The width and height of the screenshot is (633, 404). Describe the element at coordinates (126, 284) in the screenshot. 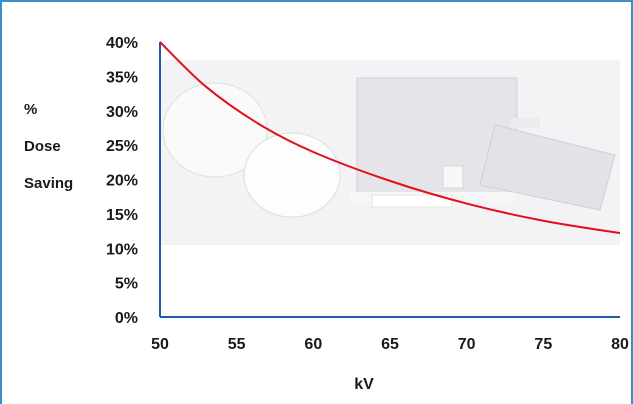

I see `y-tick-label: 5%` at that location.